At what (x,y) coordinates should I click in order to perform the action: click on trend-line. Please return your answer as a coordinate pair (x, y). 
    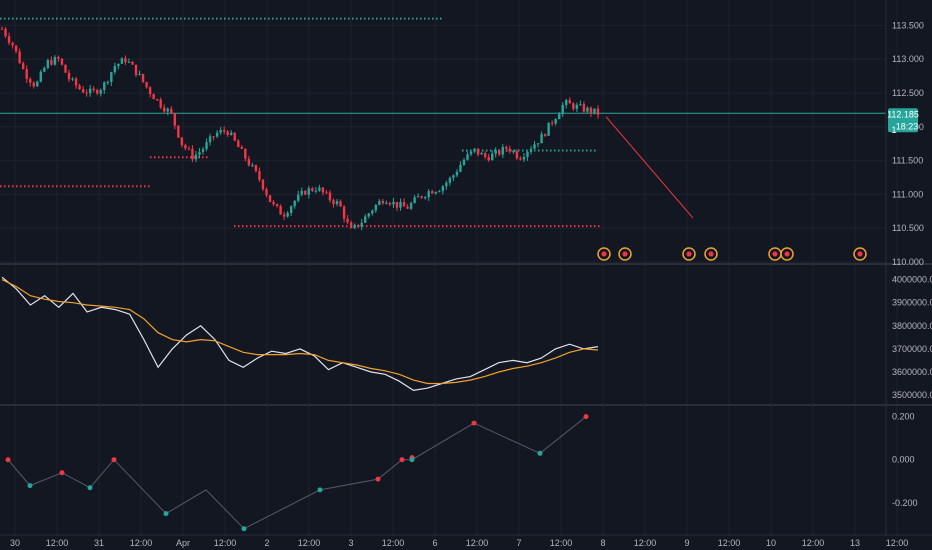
    Looking at the image, I should click on (649, 167).